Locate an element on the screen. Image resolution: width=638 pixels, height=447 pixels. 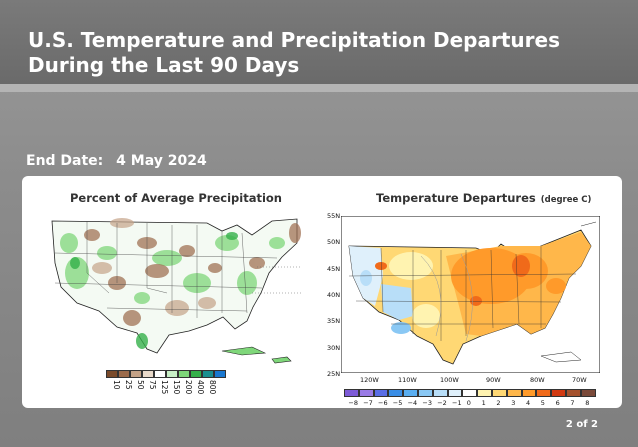
temp-lon-label: 110W is located at coordinates (407, 380).